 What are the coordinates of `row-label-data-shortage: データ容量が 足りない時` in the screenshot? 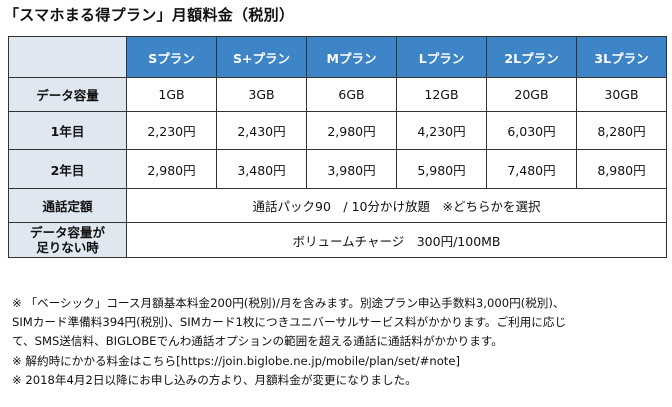 It's located at (67, 240).